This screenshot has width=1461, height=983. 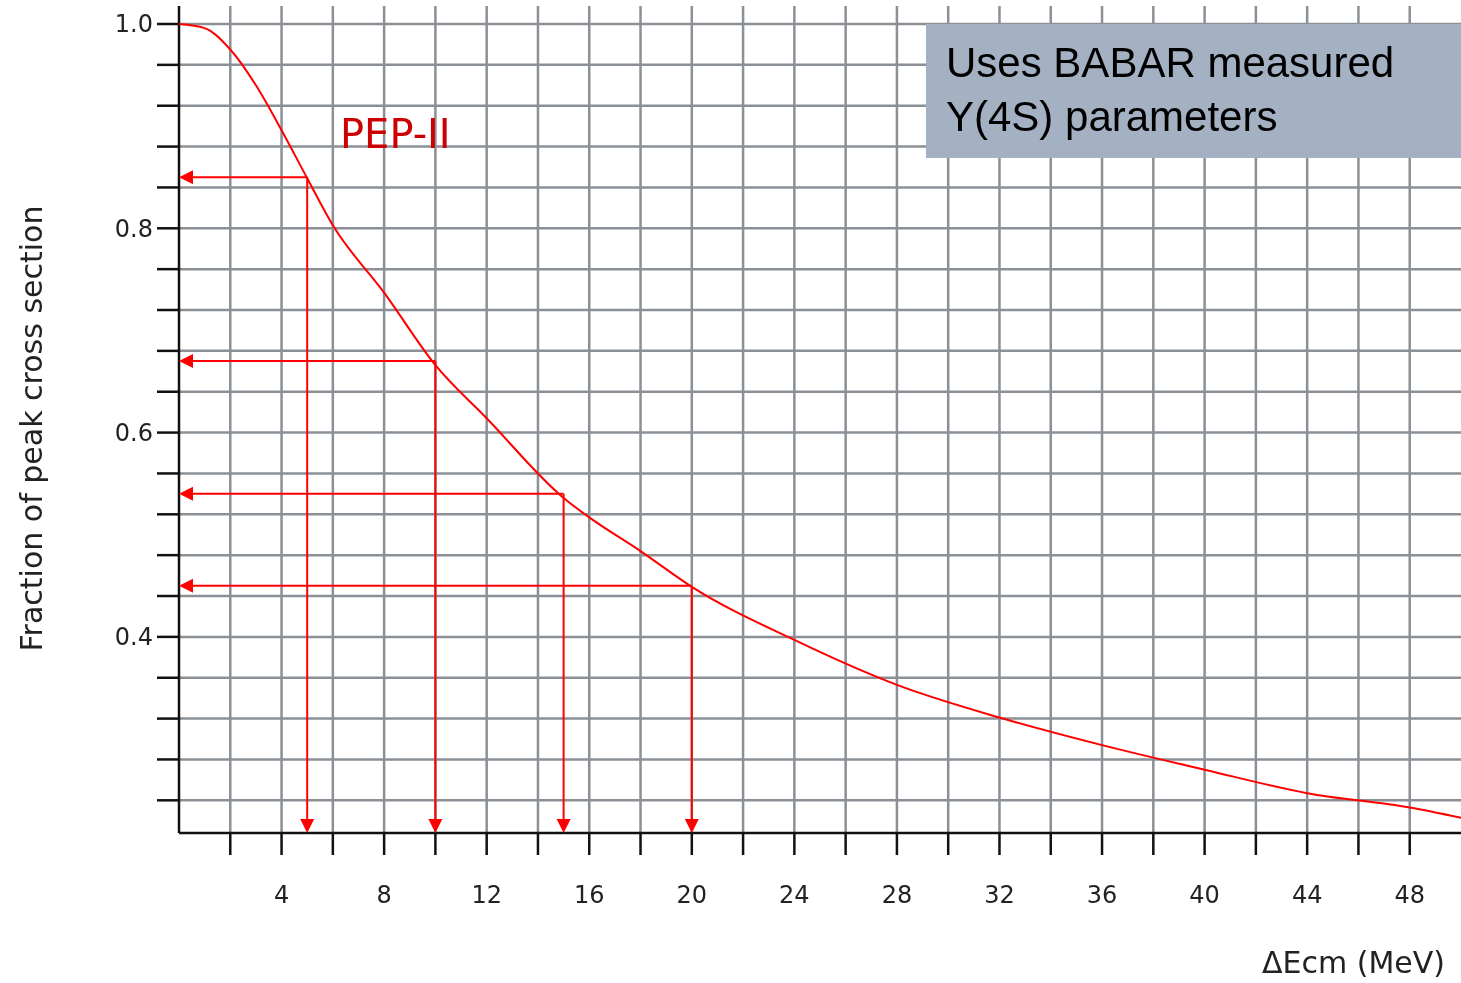 What do you see at coordinates (133, 637) in the screenshot?
I see `y-tick-label: 0.4` at bounding box center [133, 637].